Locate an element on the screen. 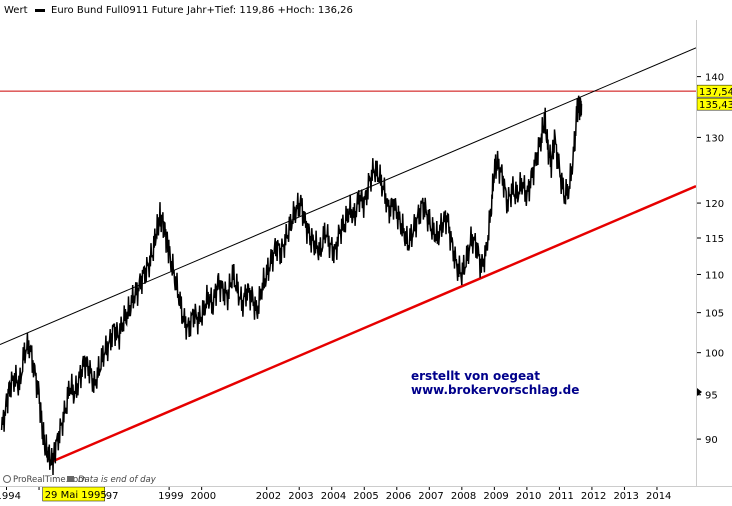  x-tick-label: 2002 is located at coordinates (268, 496).